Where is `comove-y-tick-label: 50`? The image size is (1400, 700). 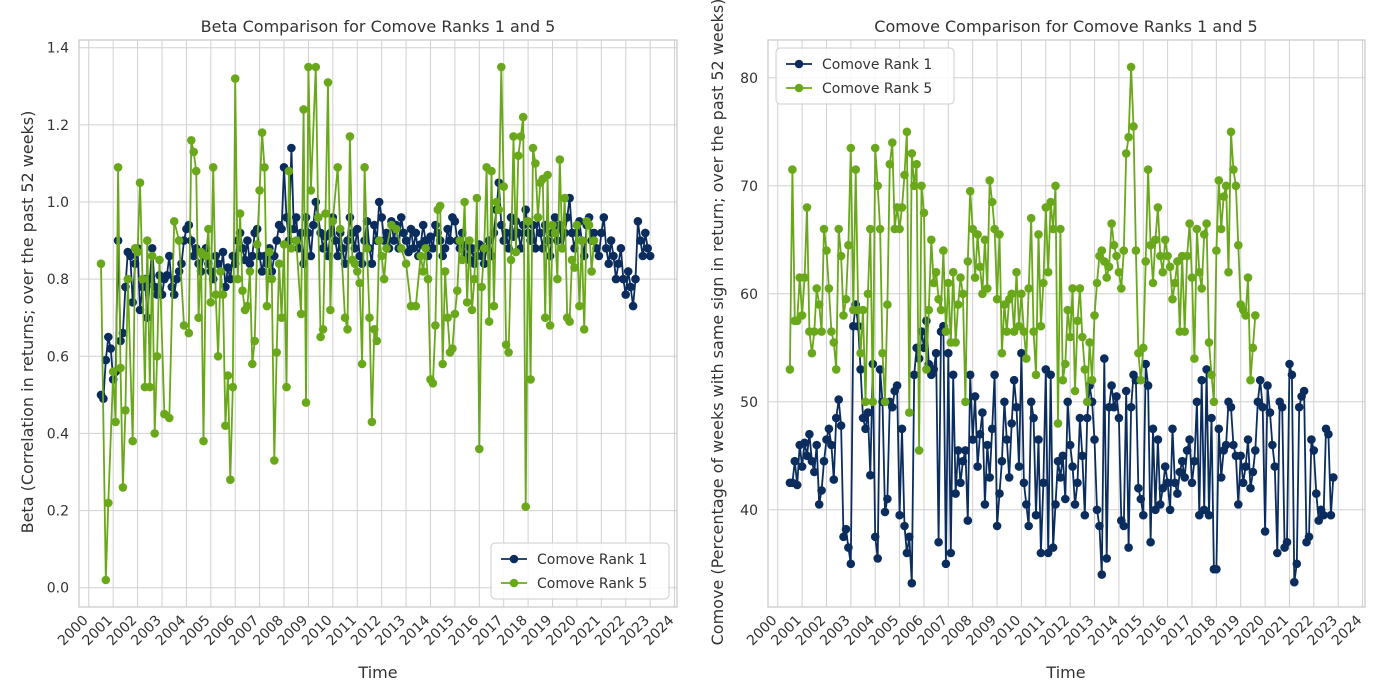
comove-y-tick-label: 50 is located at coordinates (749, 403).